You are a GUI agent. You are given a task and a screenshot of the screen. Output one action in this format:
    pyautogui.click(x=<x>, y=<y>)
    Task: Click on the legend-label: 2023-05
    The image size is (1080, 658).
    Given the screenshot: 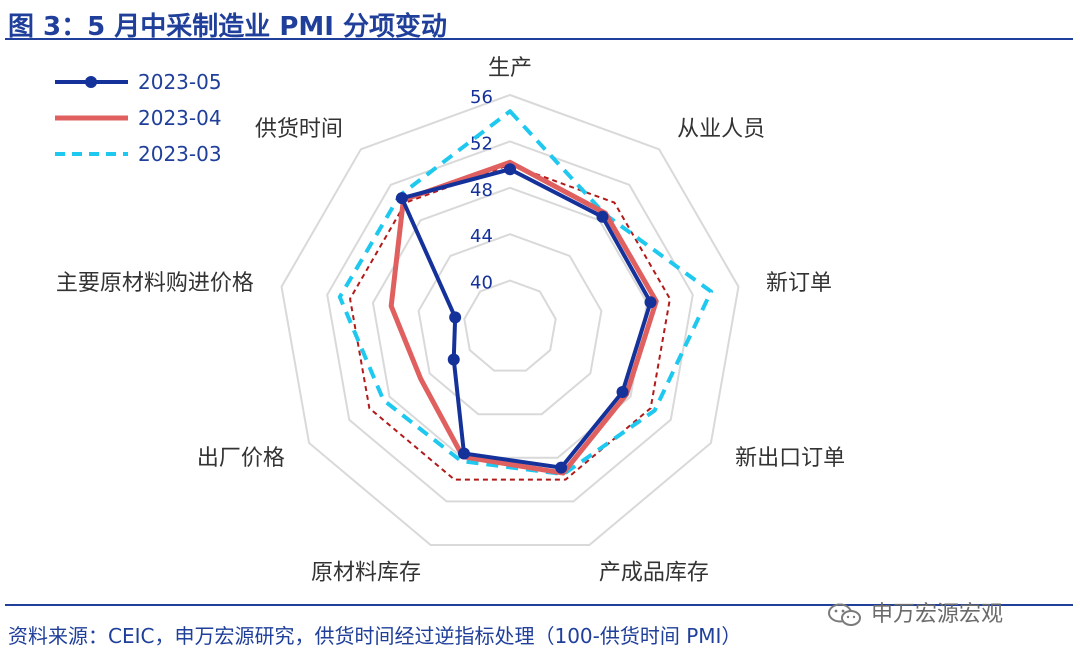 What is the action you would take?
    pyautogui.click(x=180, y=82)
    